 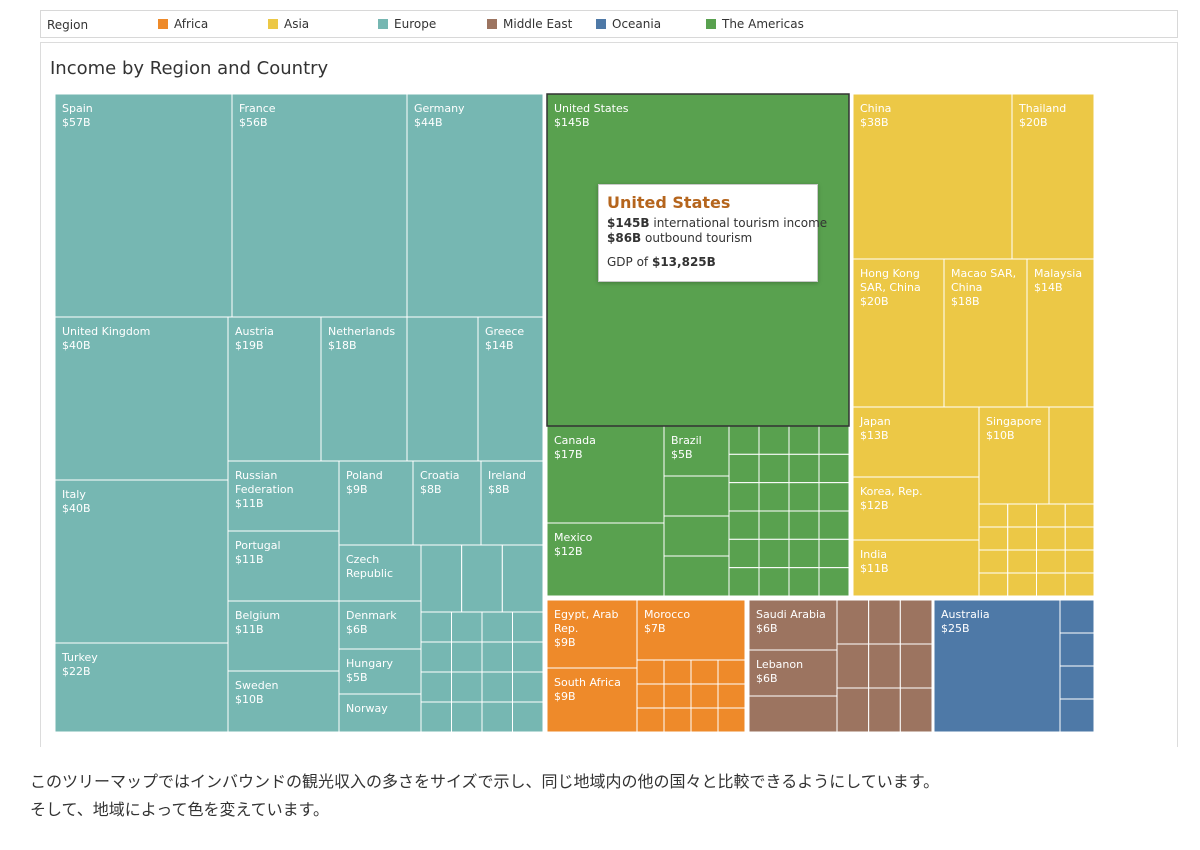 What do you see at coordinates (898, 333) in the screenshot?
I see `treemap-cell-hong-kong-sar-china` at bounding box center [898, 333].